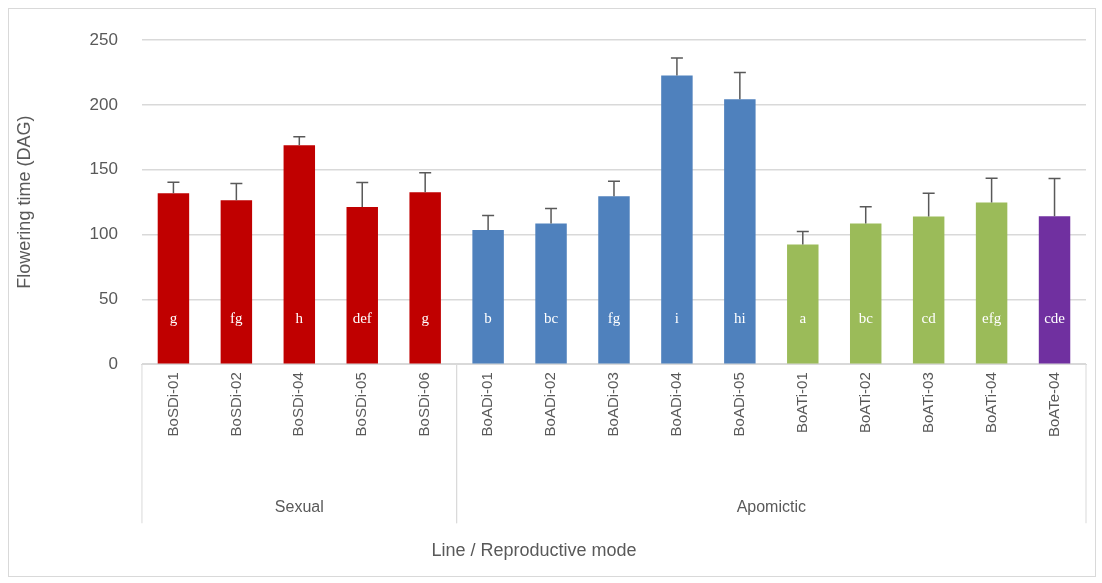 The height and width of the screenshot is (583, 1102). Describe the element at coordinates (676, 404) in the screenshot. I see `x-tick-label: BoADi-04` at that location.